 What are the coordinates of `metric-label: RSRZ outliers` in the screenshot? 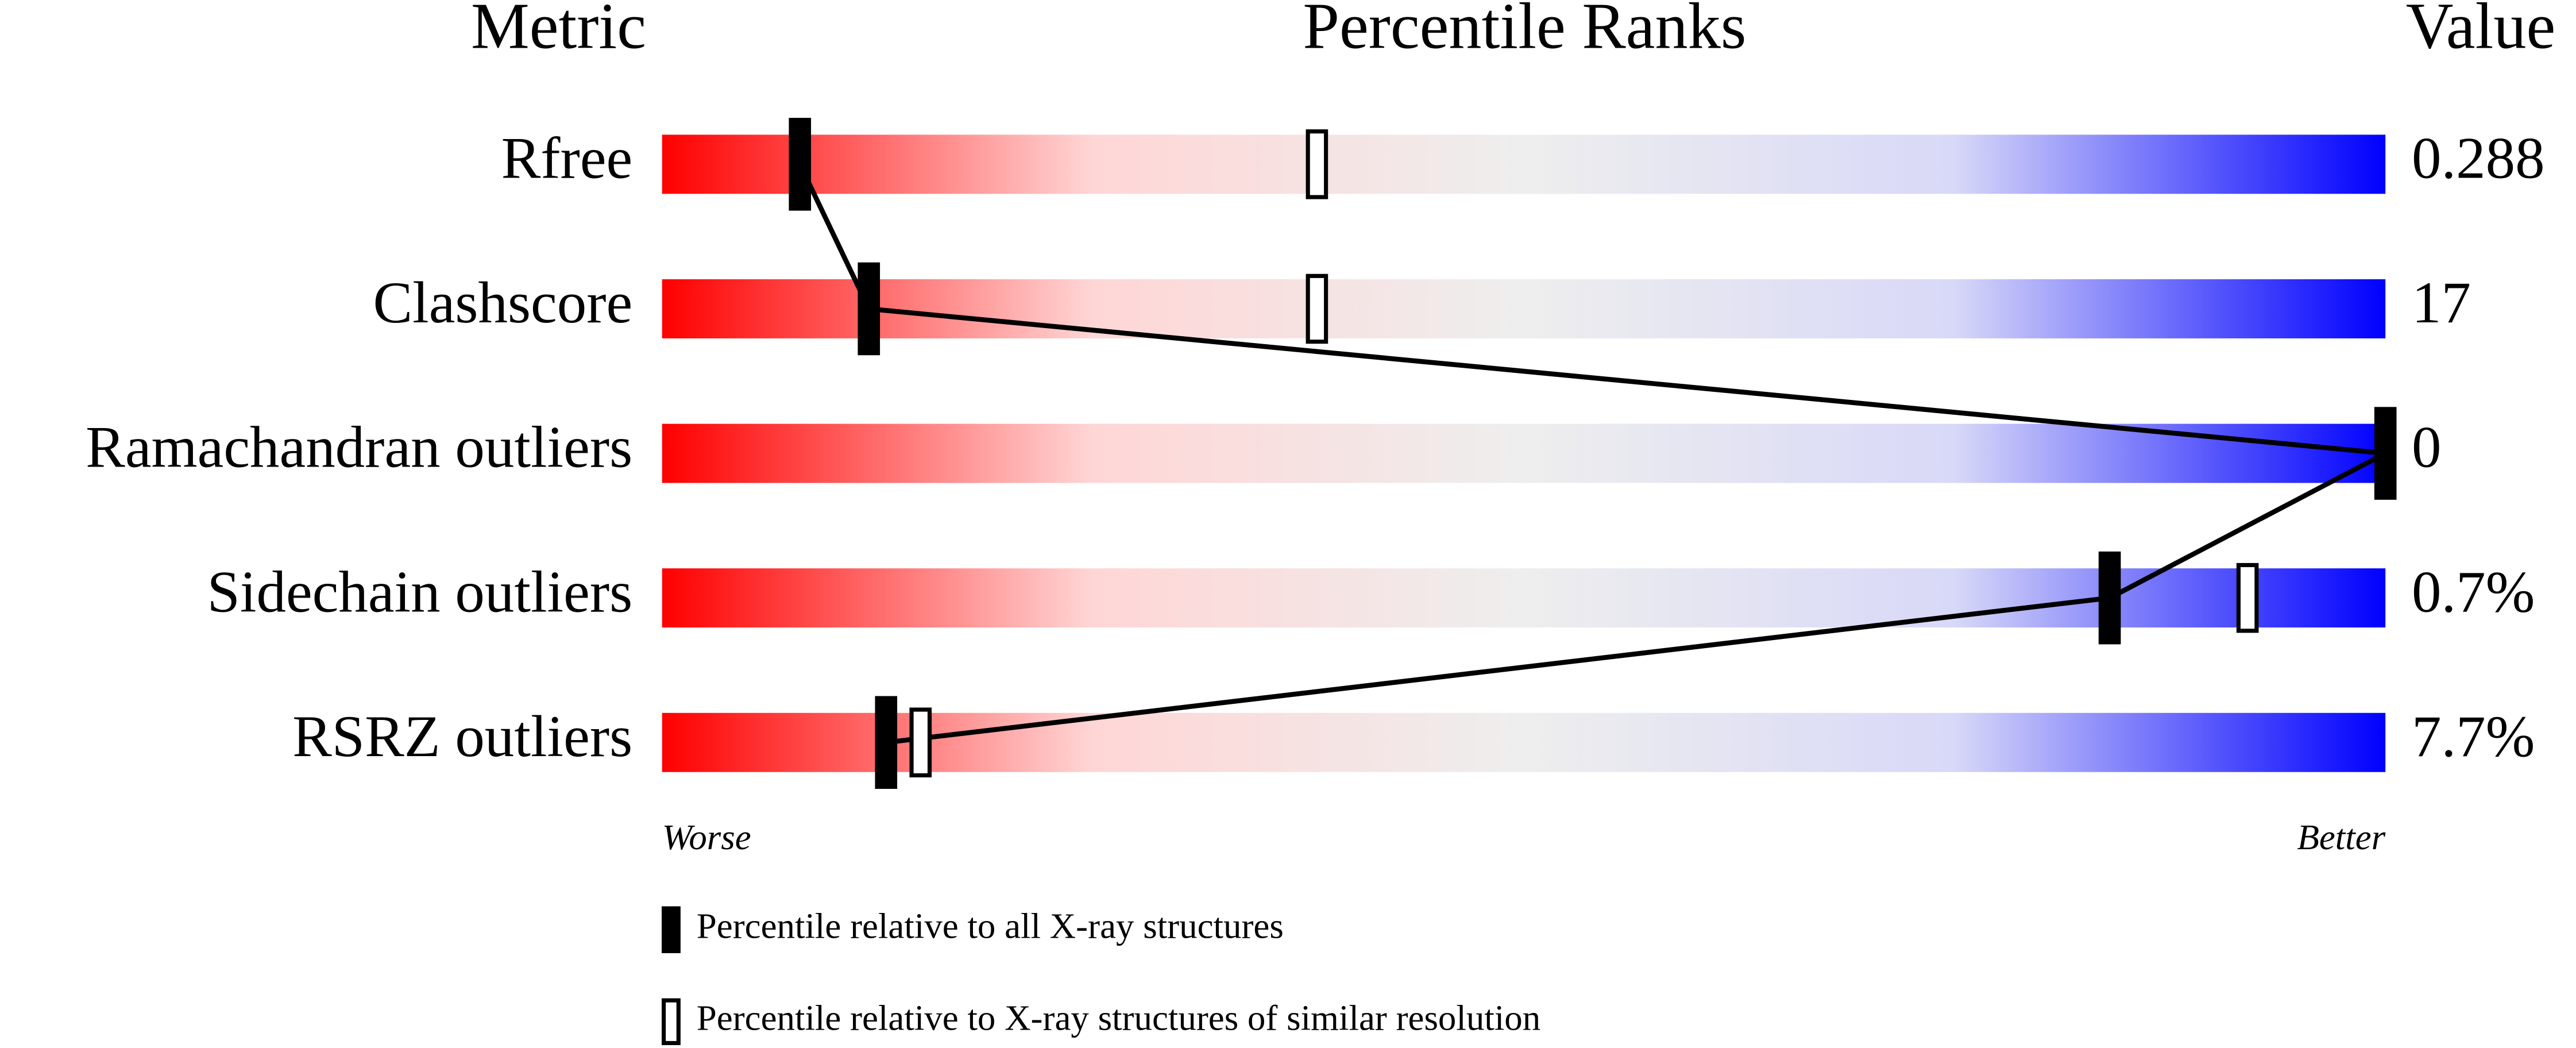 It's located at (462, 736).